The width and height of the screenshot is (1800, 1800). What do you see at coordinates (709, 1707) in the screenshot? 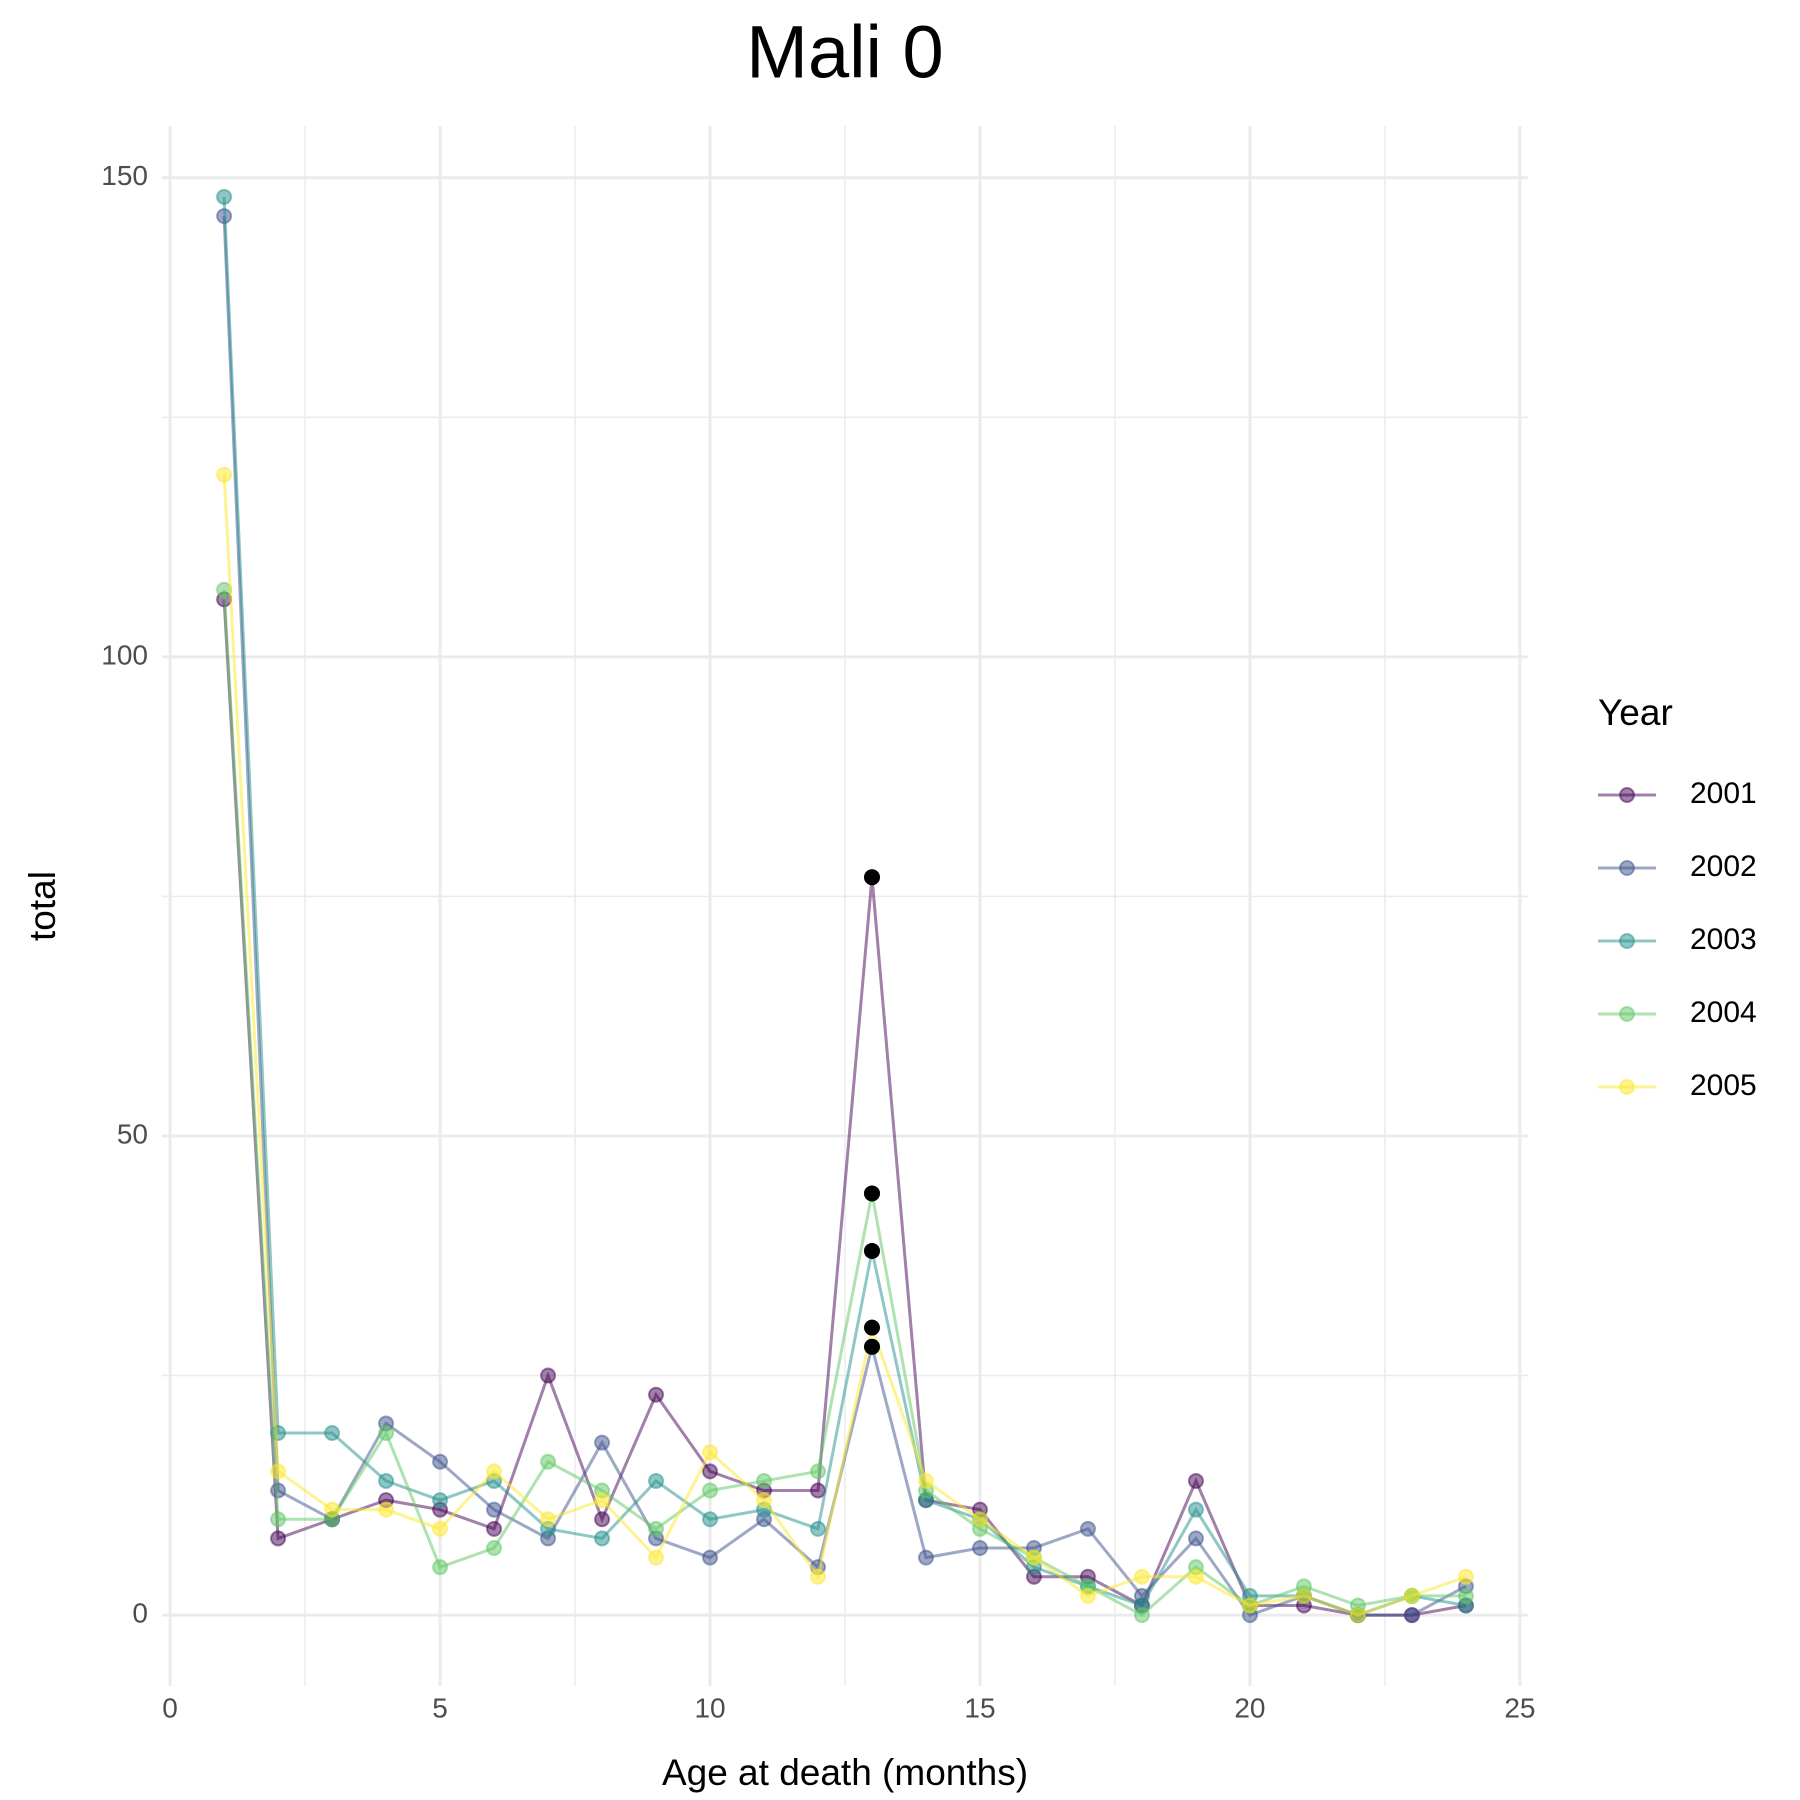
I see `x-tick-label: 10` at bounding box center [709, 1707].